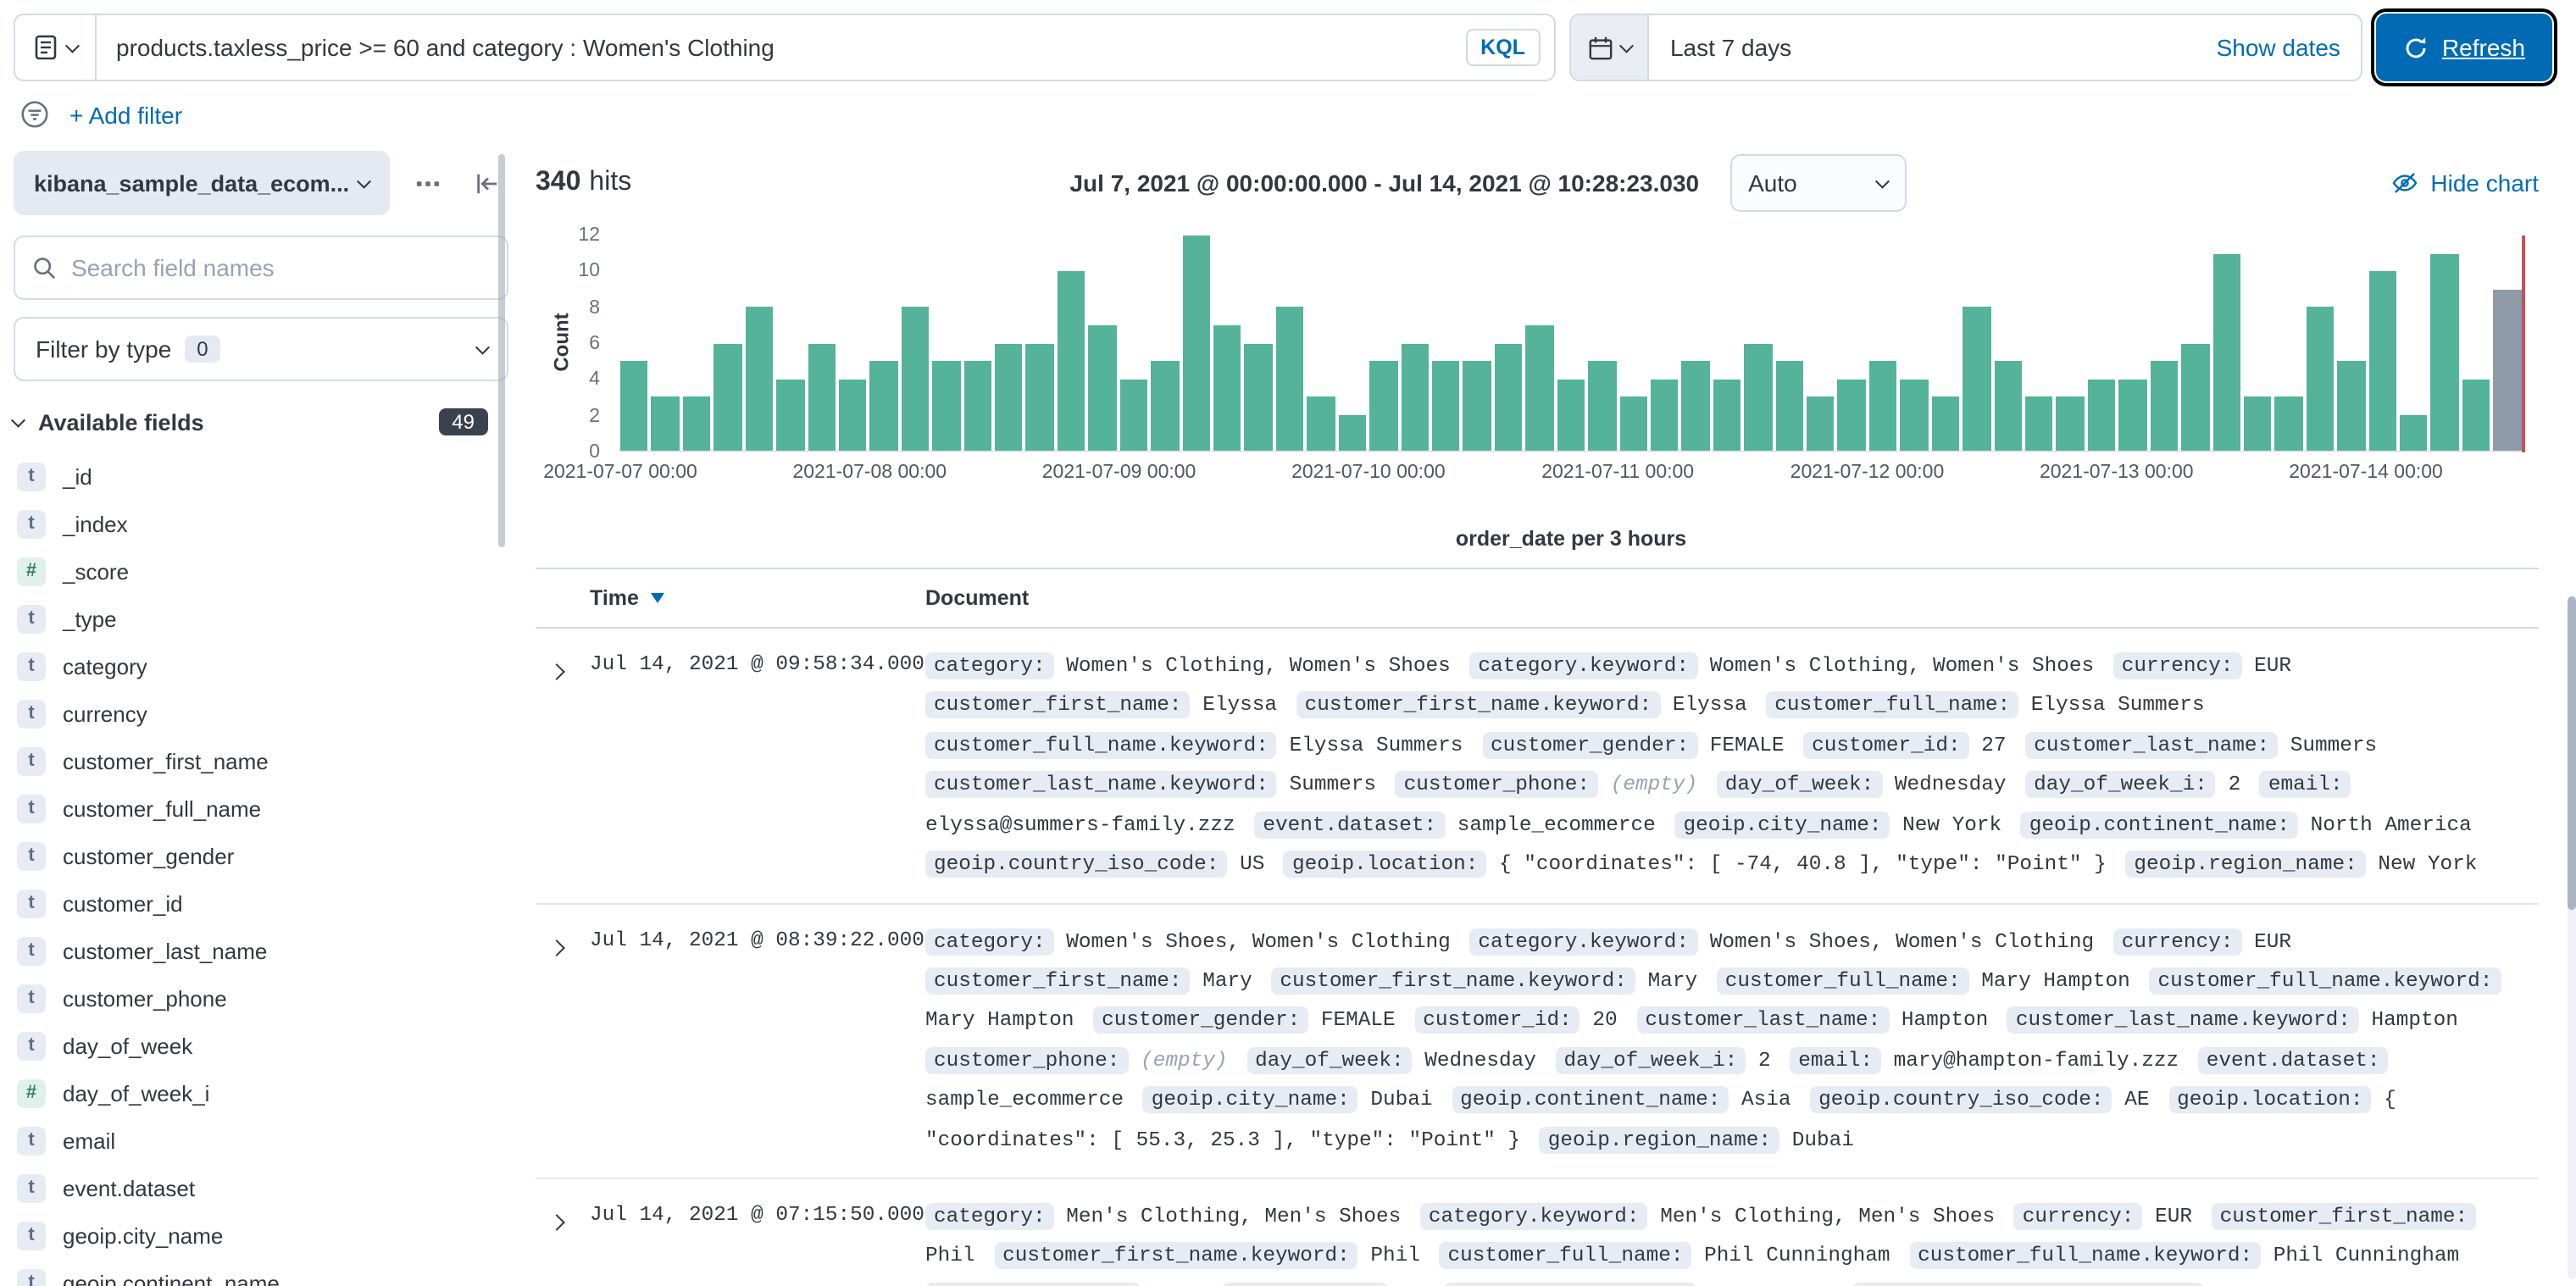  Describe the element at coordinates (261, 808) in the screenshot. I see `field-item: t customer_full_name` at that location.